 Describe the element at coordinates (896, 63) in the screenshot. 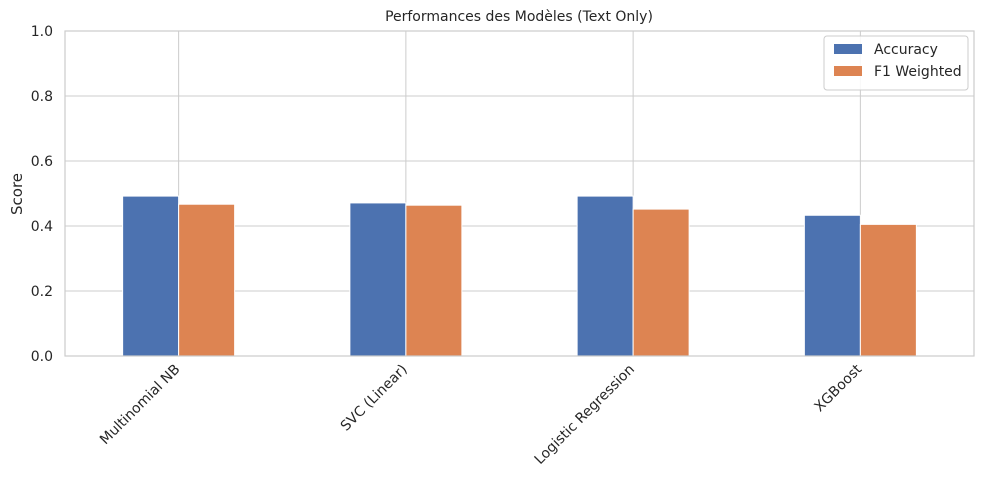

I see `legend: Accuracy F1 Weighted` at that location.